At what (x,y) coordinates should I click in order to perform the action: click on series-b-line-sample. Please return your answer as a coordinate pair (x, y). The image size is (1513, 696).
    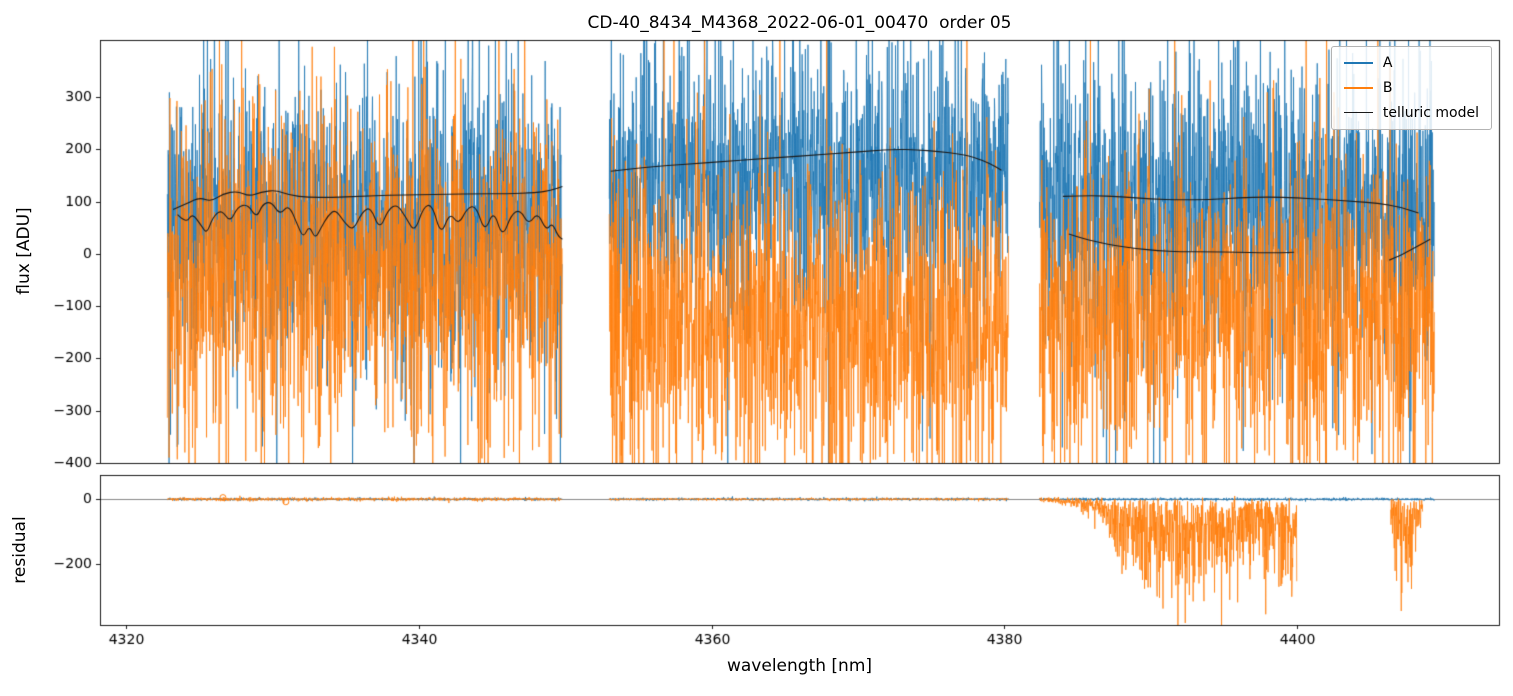
    Looking at the image, I should click on (1358, 88).